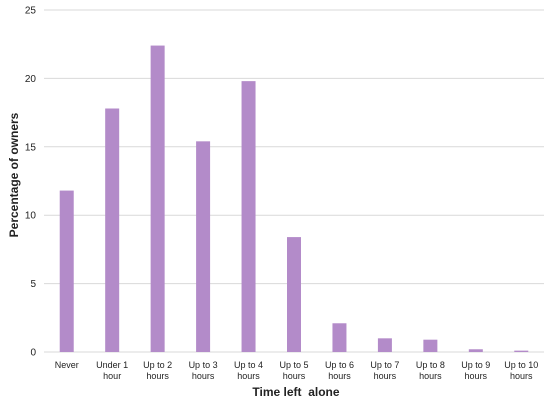 The width and height of the screenshot is (550, 402). What do you see at coordinates (295, 392) in the screenshot?
I see `x-axis-title: Time left alone` at bounding box center [295, 392].